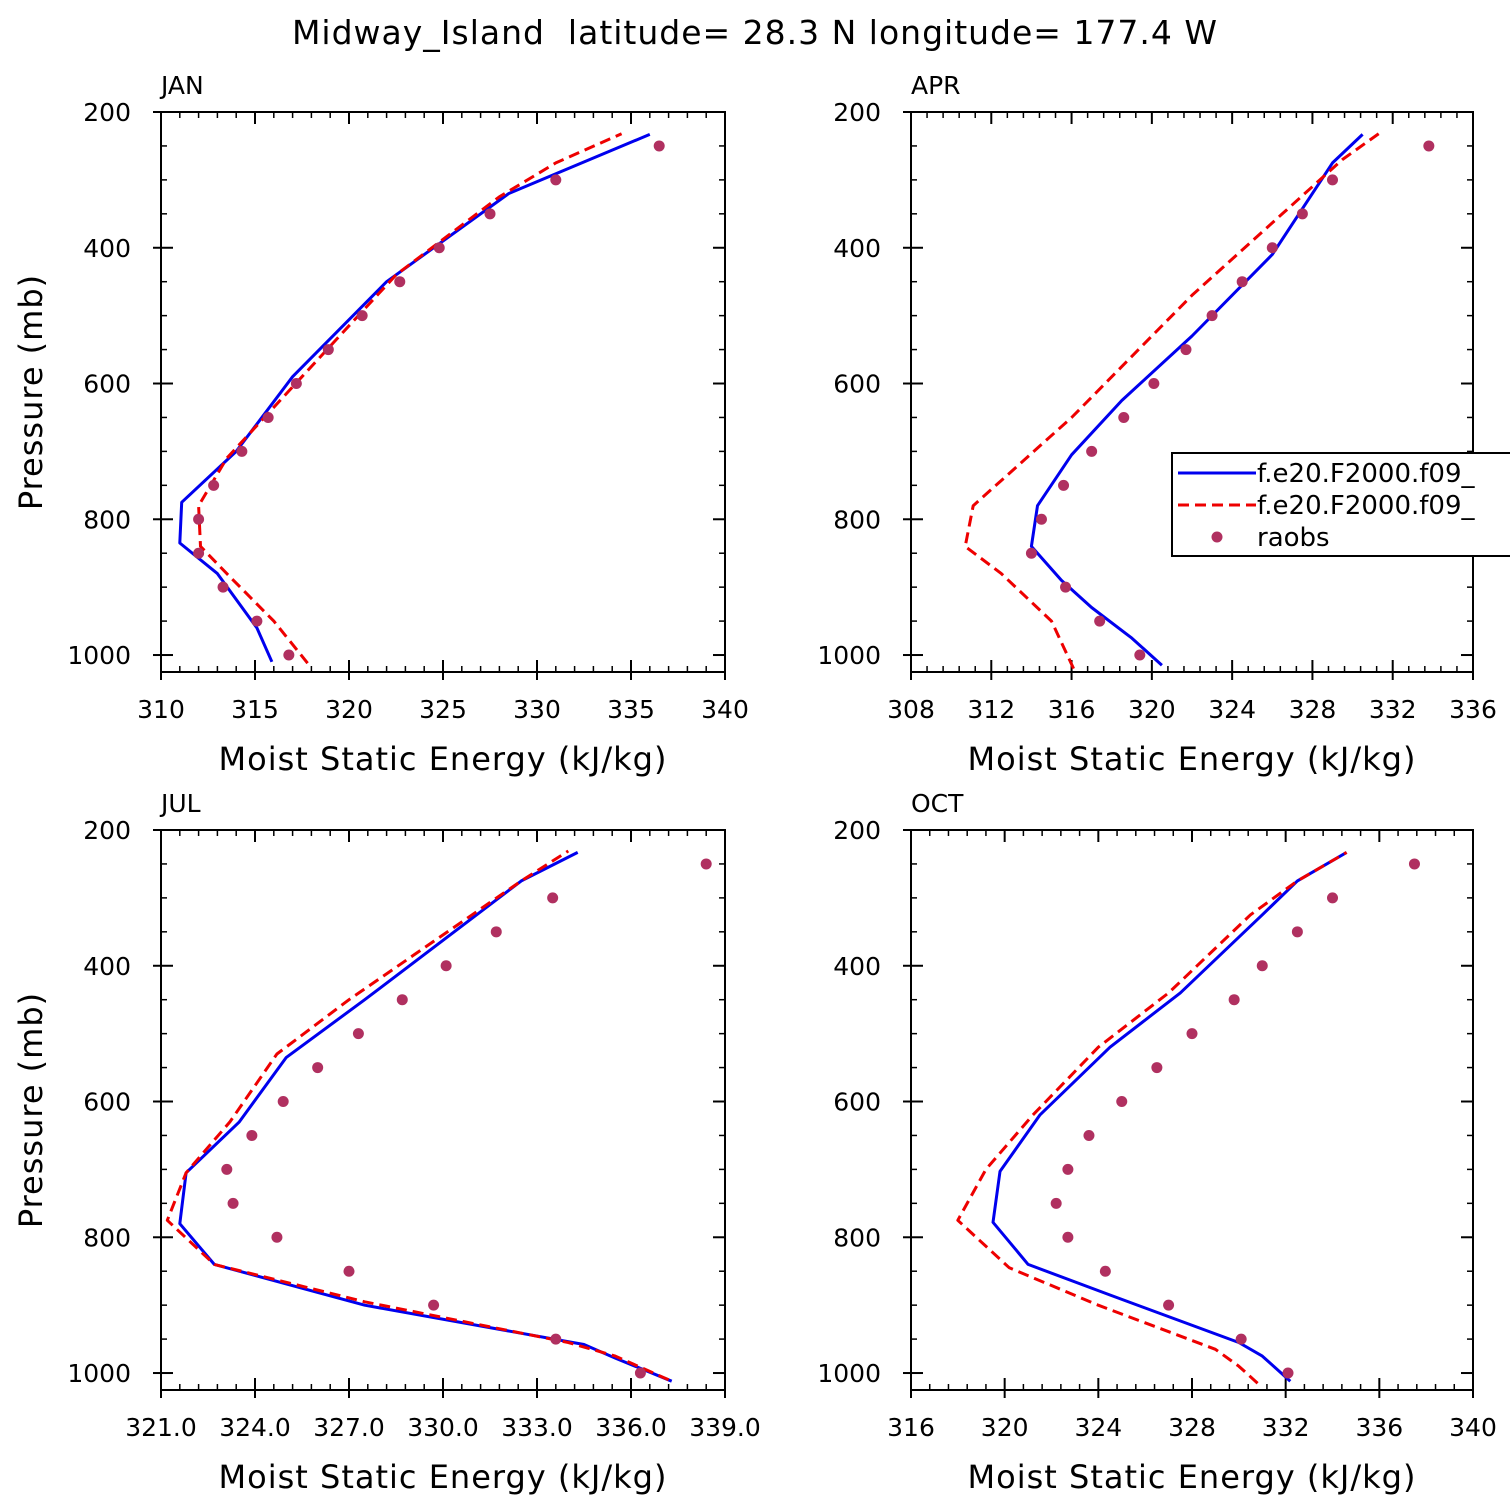  What do you see at coordinates (1393, 709) in the screenshot?
I see `x-tick-label: 332` at bounding box center [1393, 709].